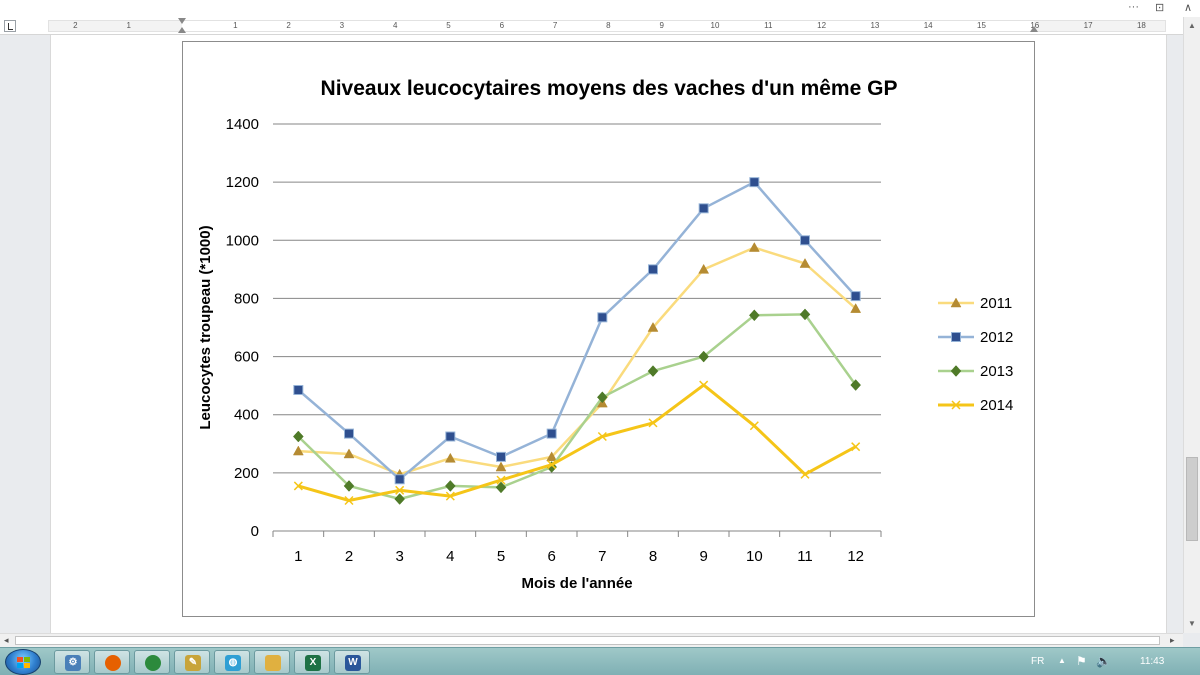 This screenshot has height=675, width=1200. I want to click on x-tick-label: 8, so click(653, 556).